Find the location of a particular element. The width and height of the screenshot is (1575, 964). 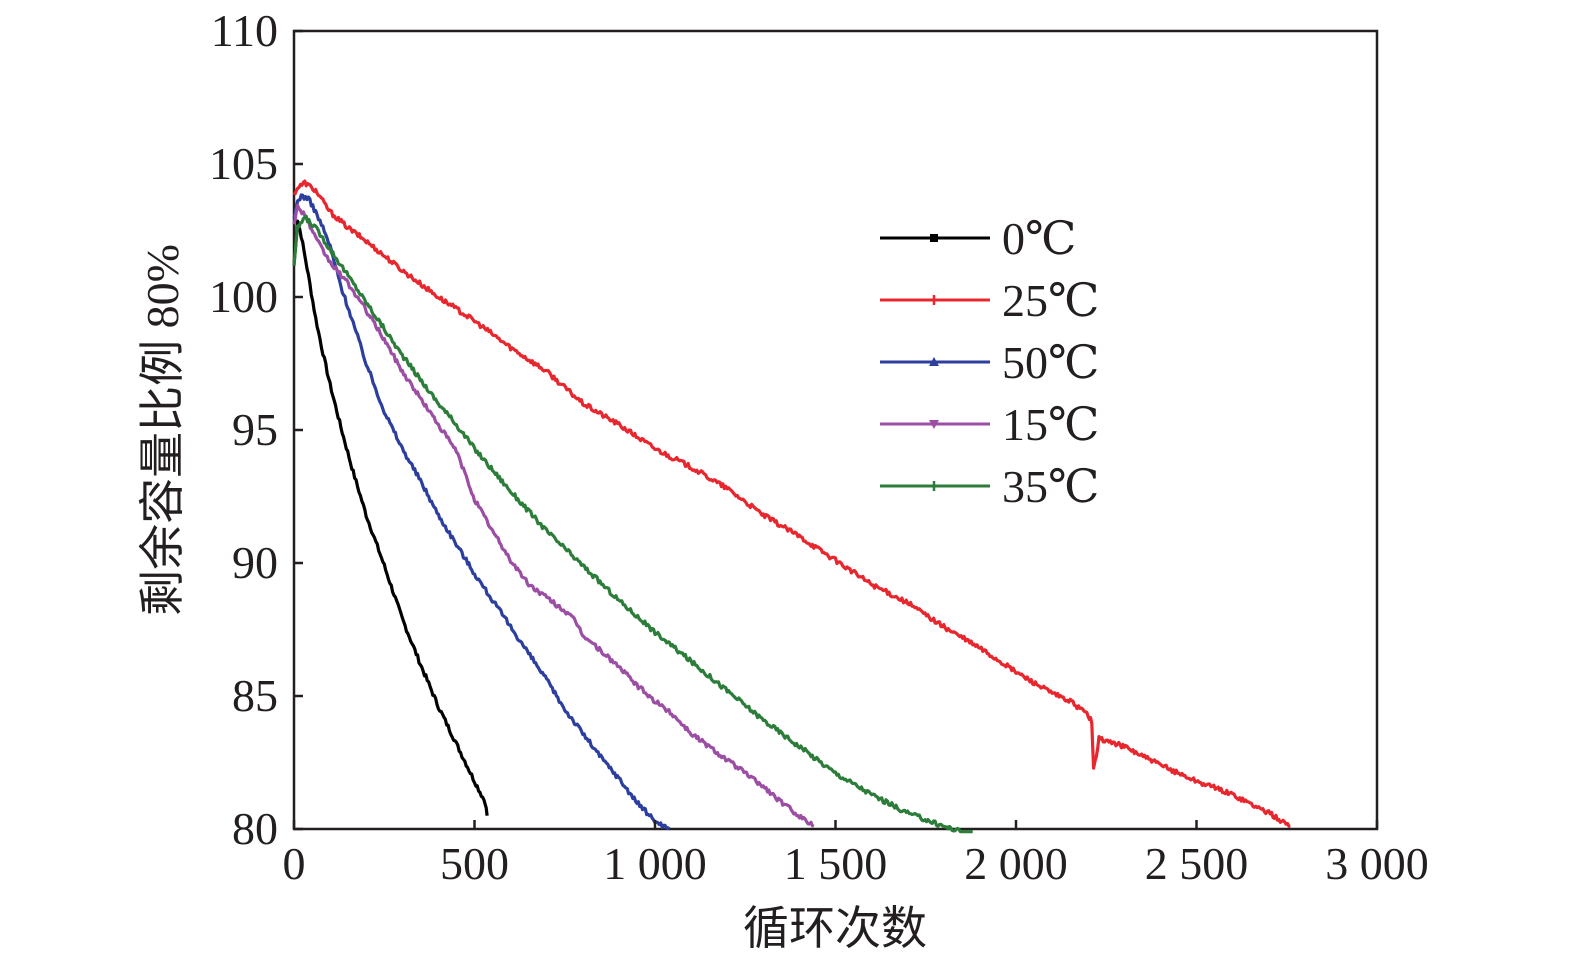

x-tick-label: 2 500 is located at coordinates (1197, 863).